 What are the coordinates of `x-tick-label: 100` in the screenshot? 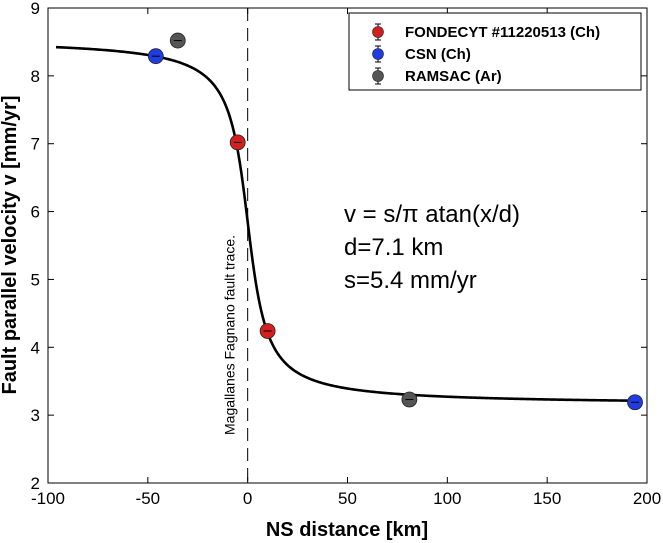 It's located at (447, 498).